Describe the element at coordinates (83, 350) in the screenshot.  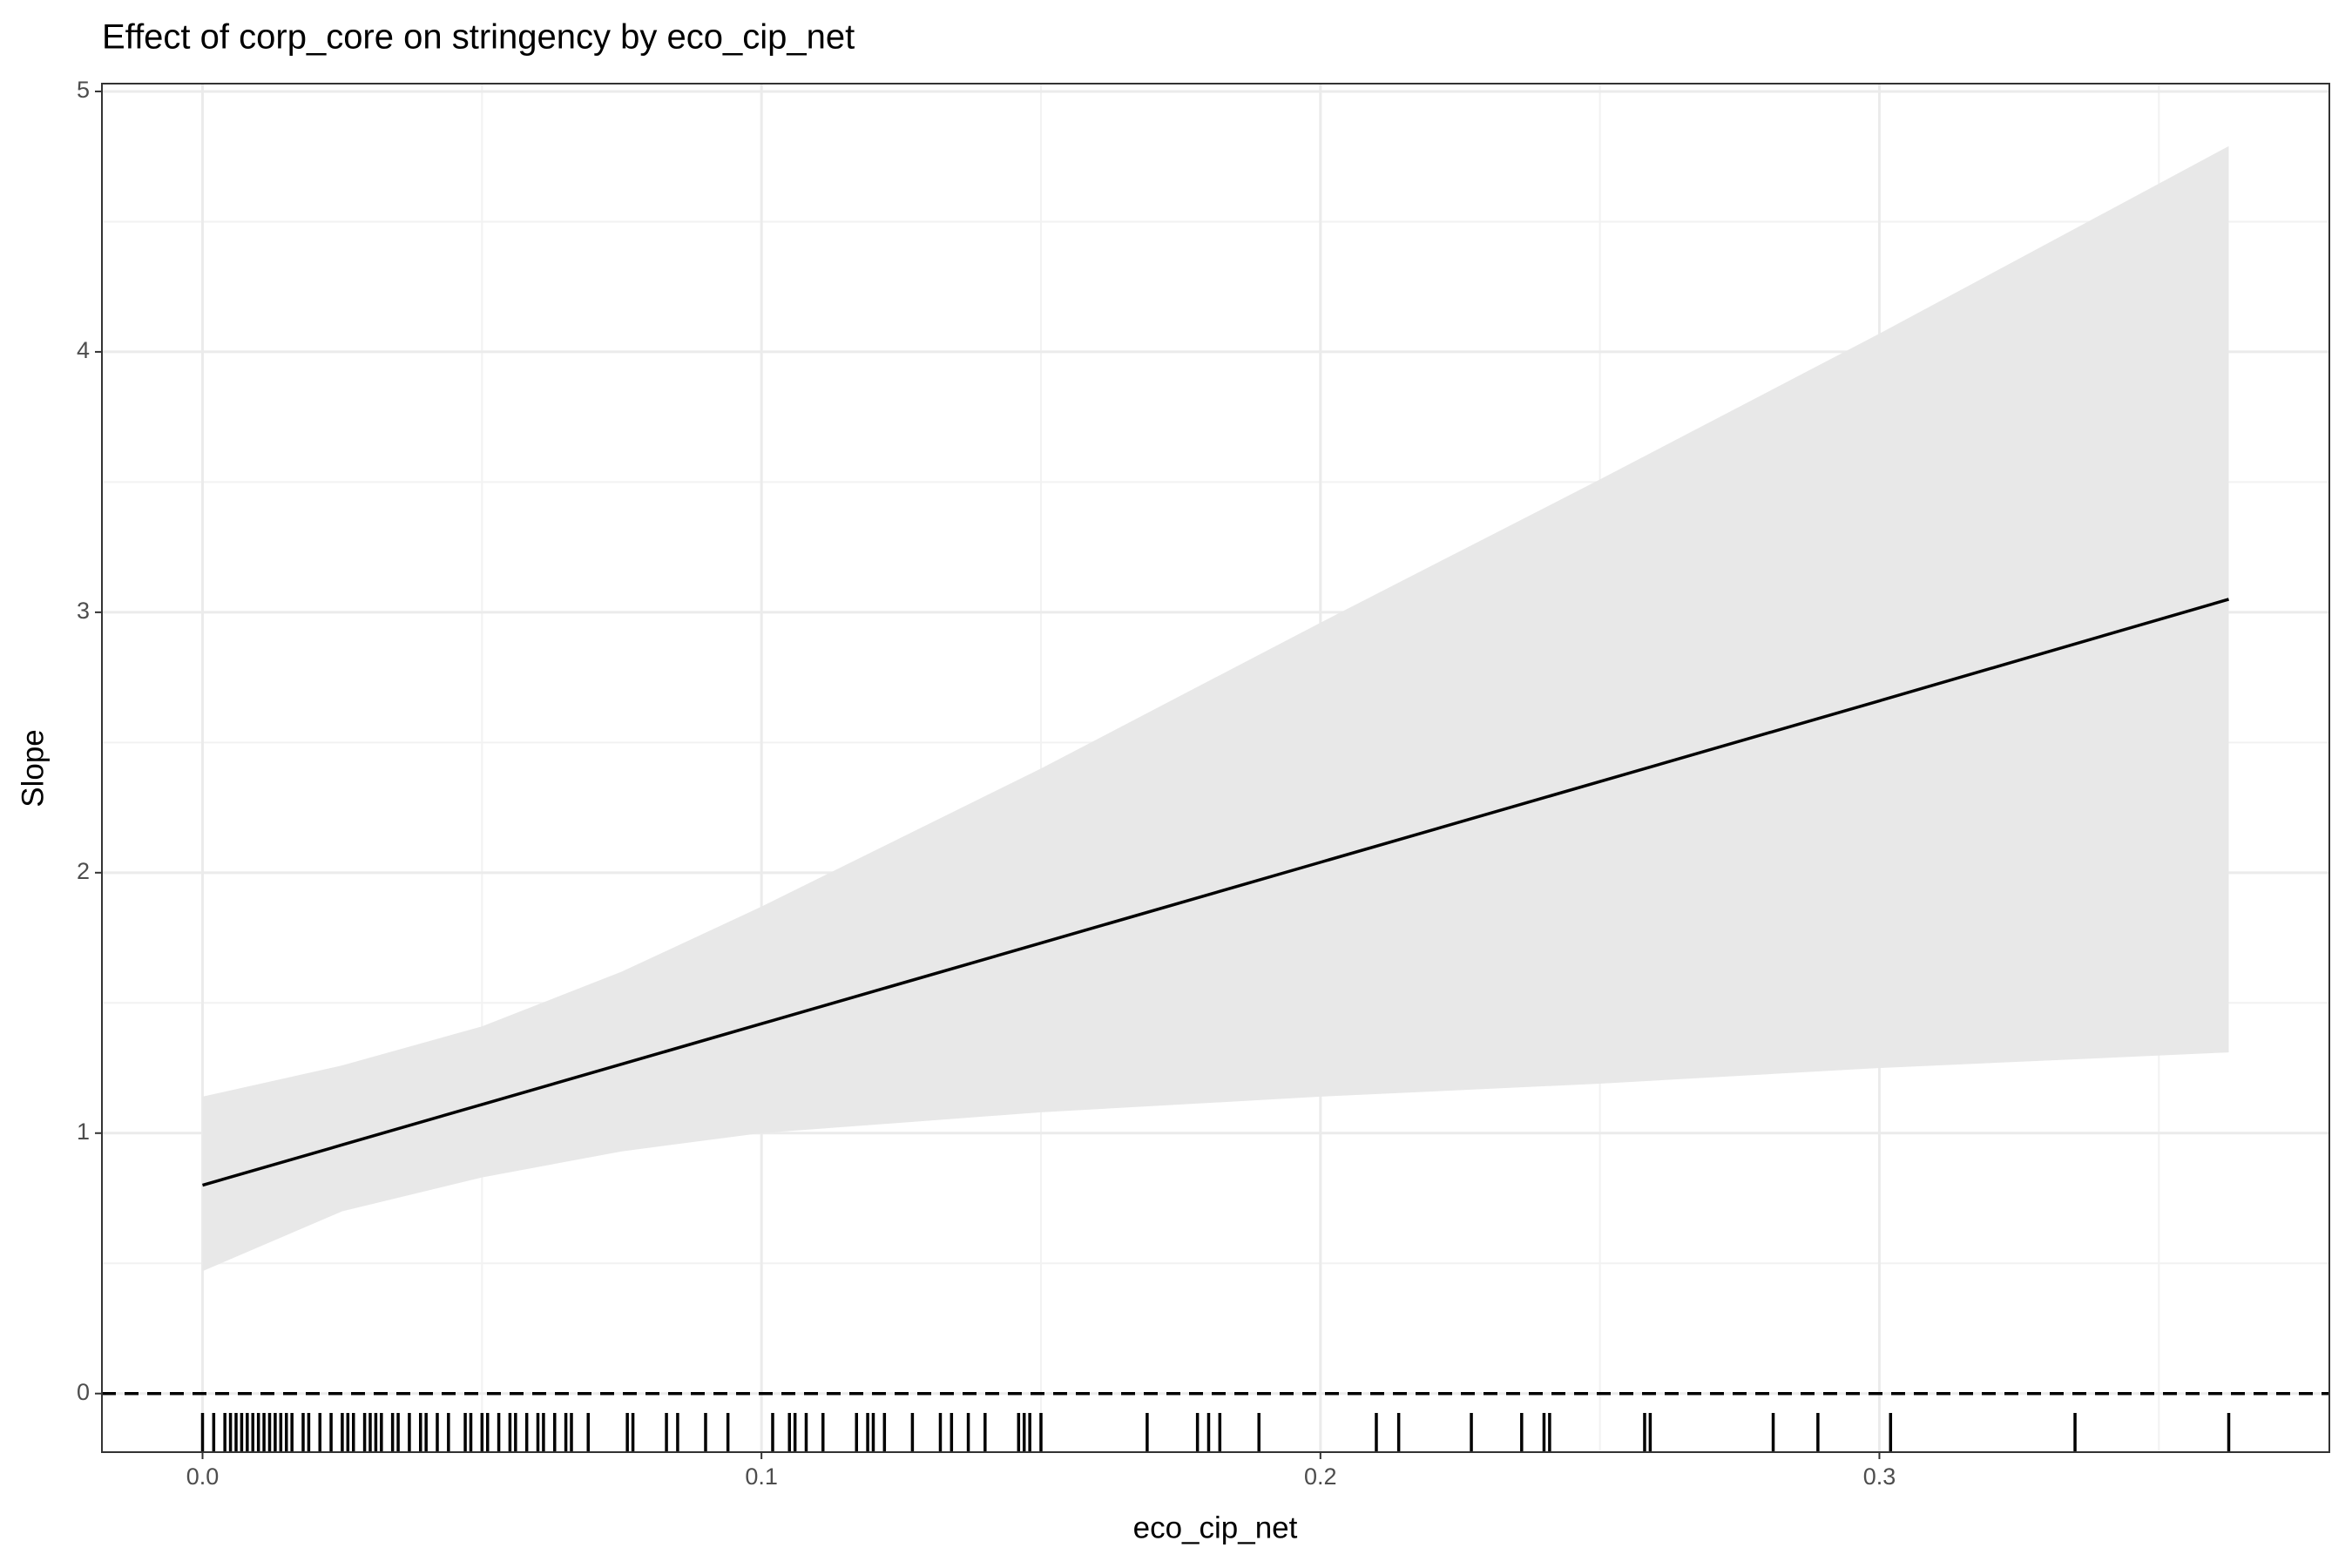
I see `y-tick-label: 4` at that location.